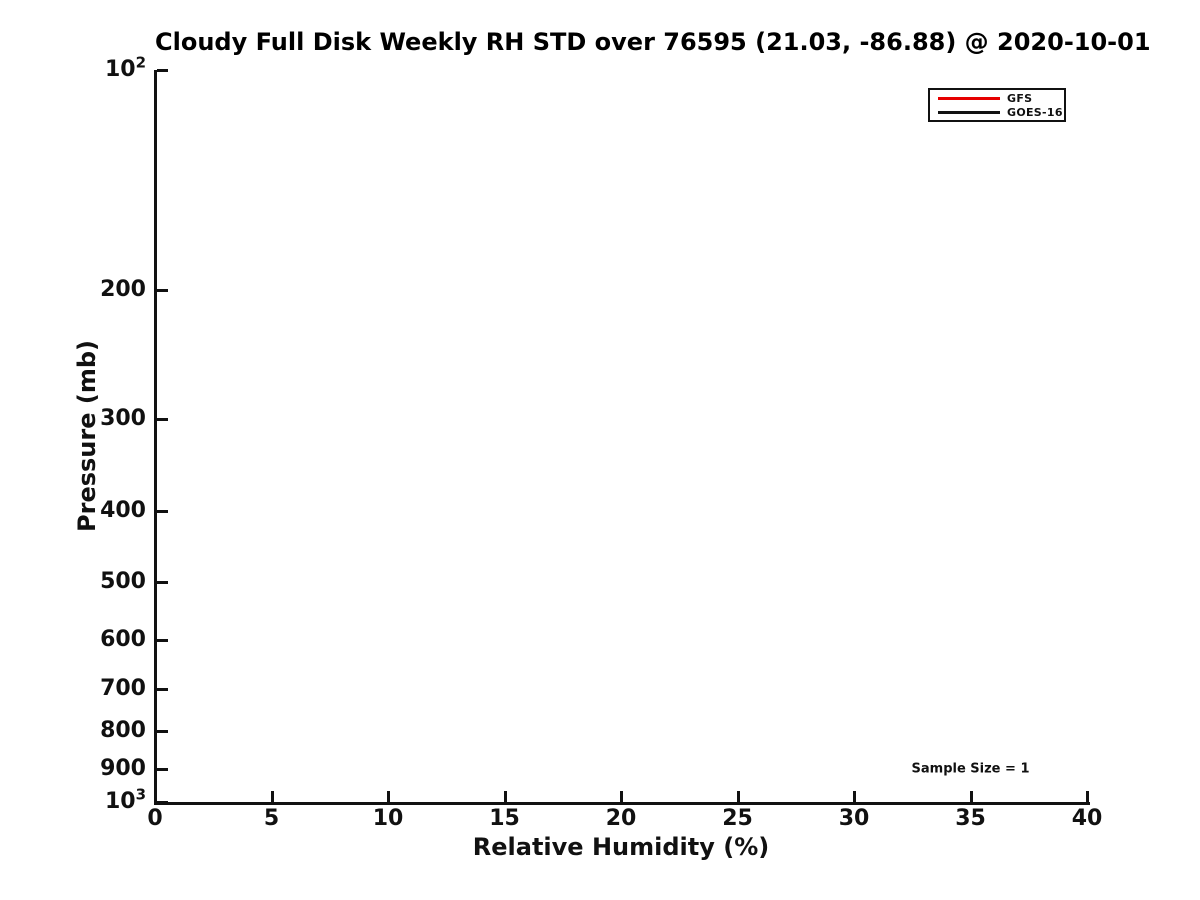  What do you see at coordinates (123, 731) in the screenshot?
I see `y-tick-label: 800` at bounding box center [123, 731].